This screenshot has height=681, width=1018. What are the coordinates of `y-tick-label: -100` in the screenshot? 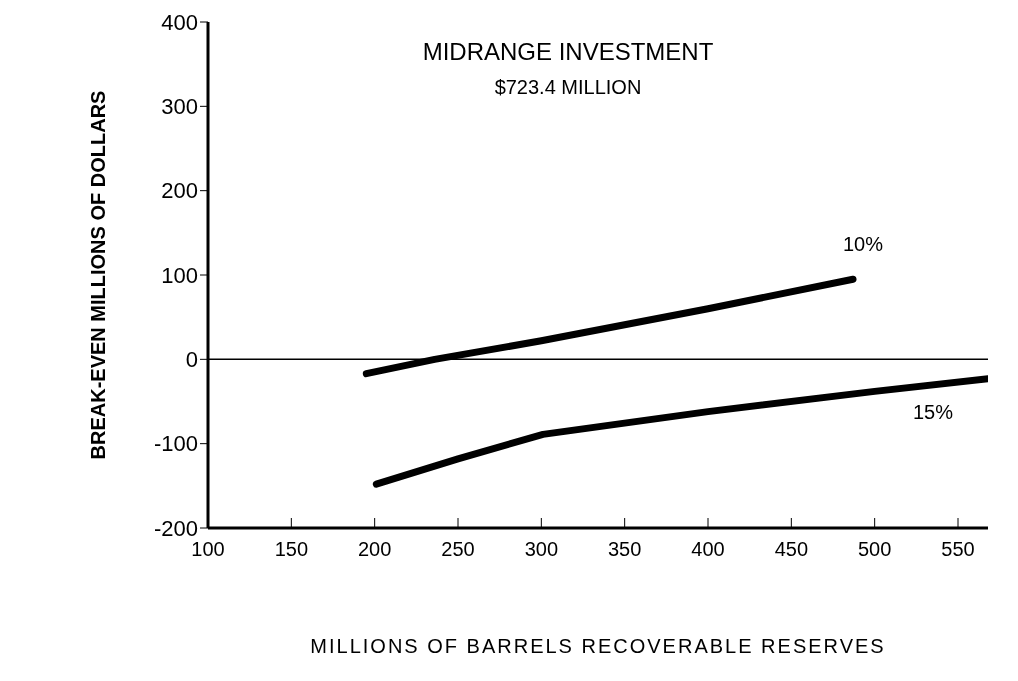 It's located at (175, 444).